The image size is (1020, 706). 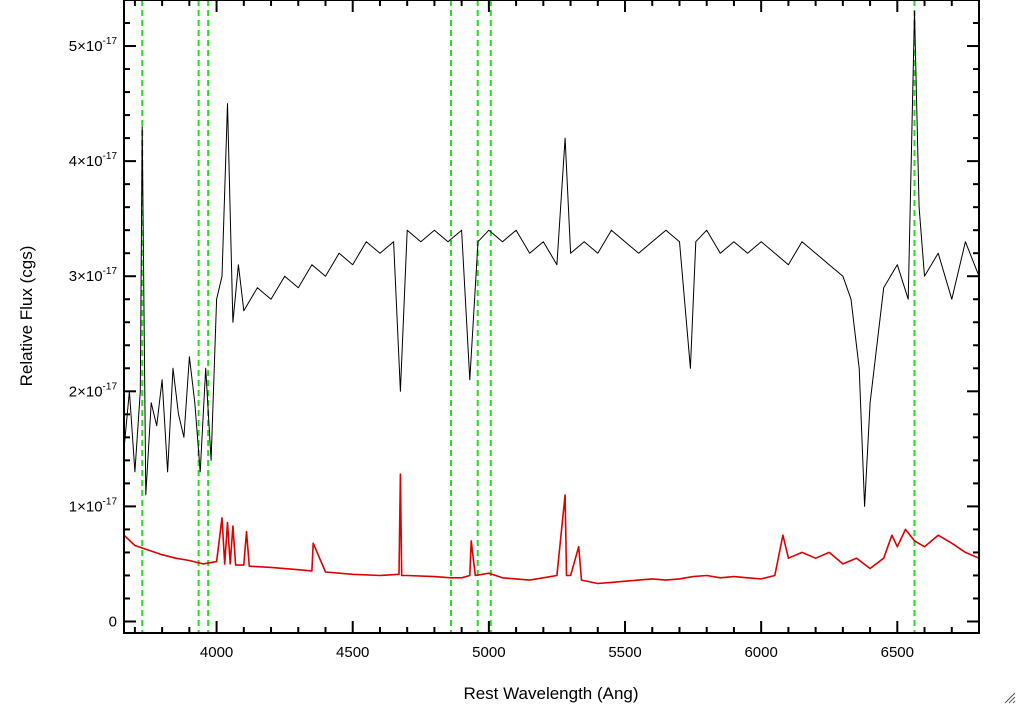 I want to click on y-tick-labels: 0 1×10⁻¹⁷ 2×10⁻¹⁷ 3×10⁻¹⁷ 4×10⁻¹⁷ 5×10⁻¹⁷, so click(x=93, y=333).